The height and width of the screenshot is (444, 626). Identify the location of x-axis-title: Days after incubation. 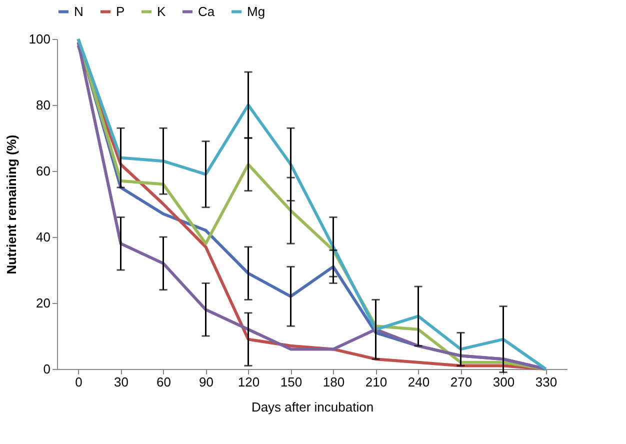
(312, 407).